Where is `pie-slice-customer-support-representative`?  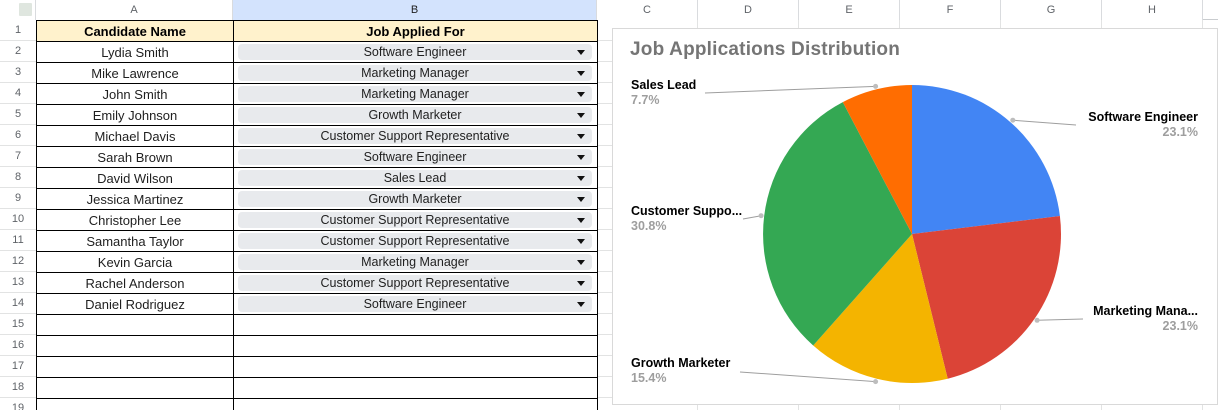 pie-slice-customer-support-representative is located at coordinates (837, 224).